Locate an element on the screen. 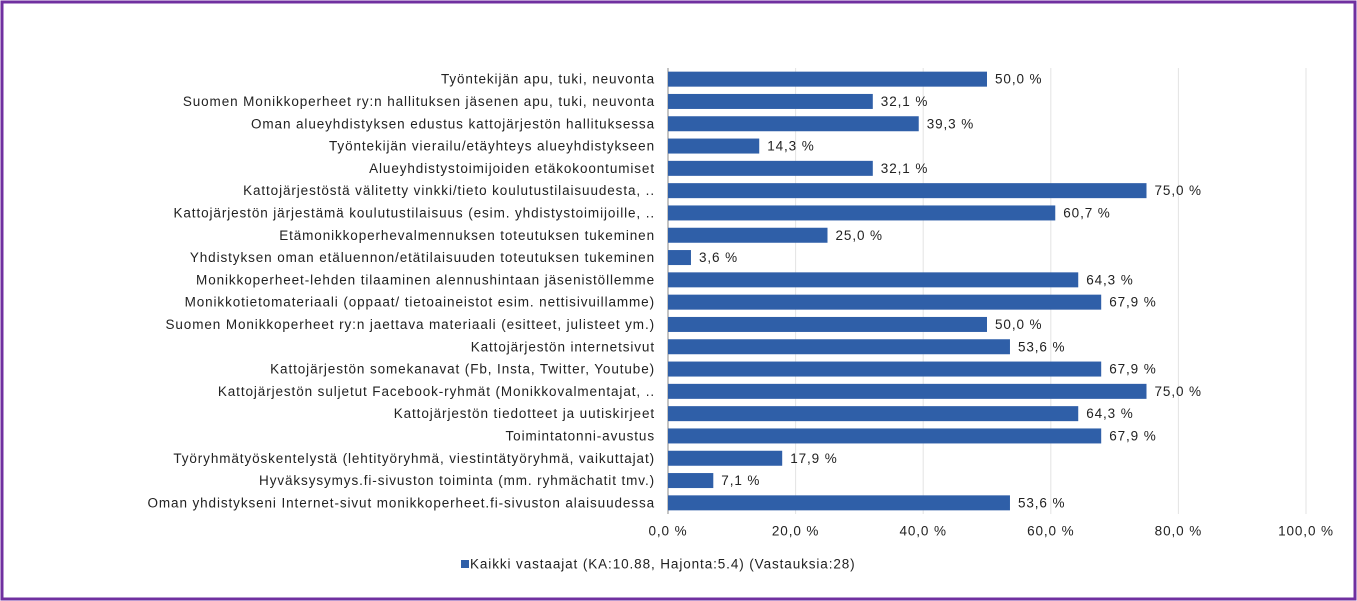  value-label: 14,3 % is located at coordinates (790, 146).